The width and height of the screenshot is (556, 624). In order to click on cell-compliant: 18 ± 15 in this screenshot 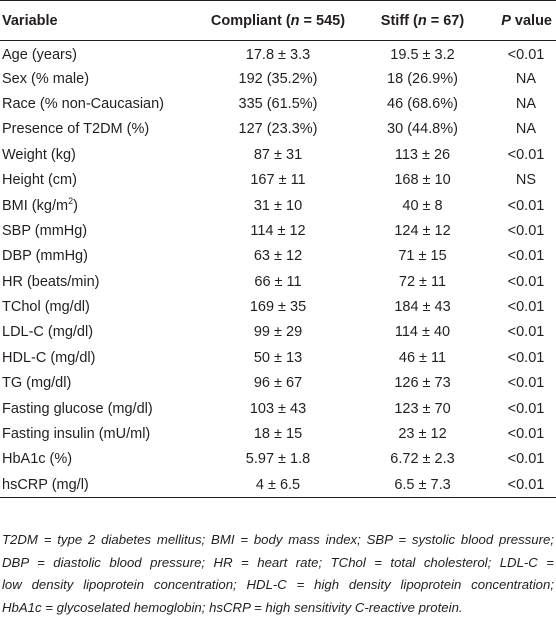, I will do `click(278, 434)`.